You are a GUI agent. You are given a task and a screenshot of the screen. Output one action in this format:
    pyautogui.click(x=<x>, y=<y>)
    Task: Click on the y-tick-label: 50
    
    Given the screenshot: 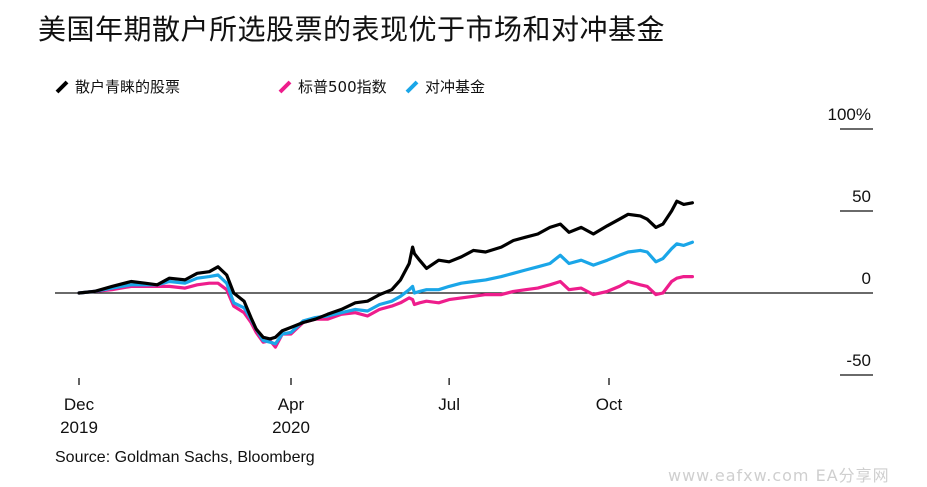 What is the action you would take?
    pyautogui.click(x=861, y=196)
    